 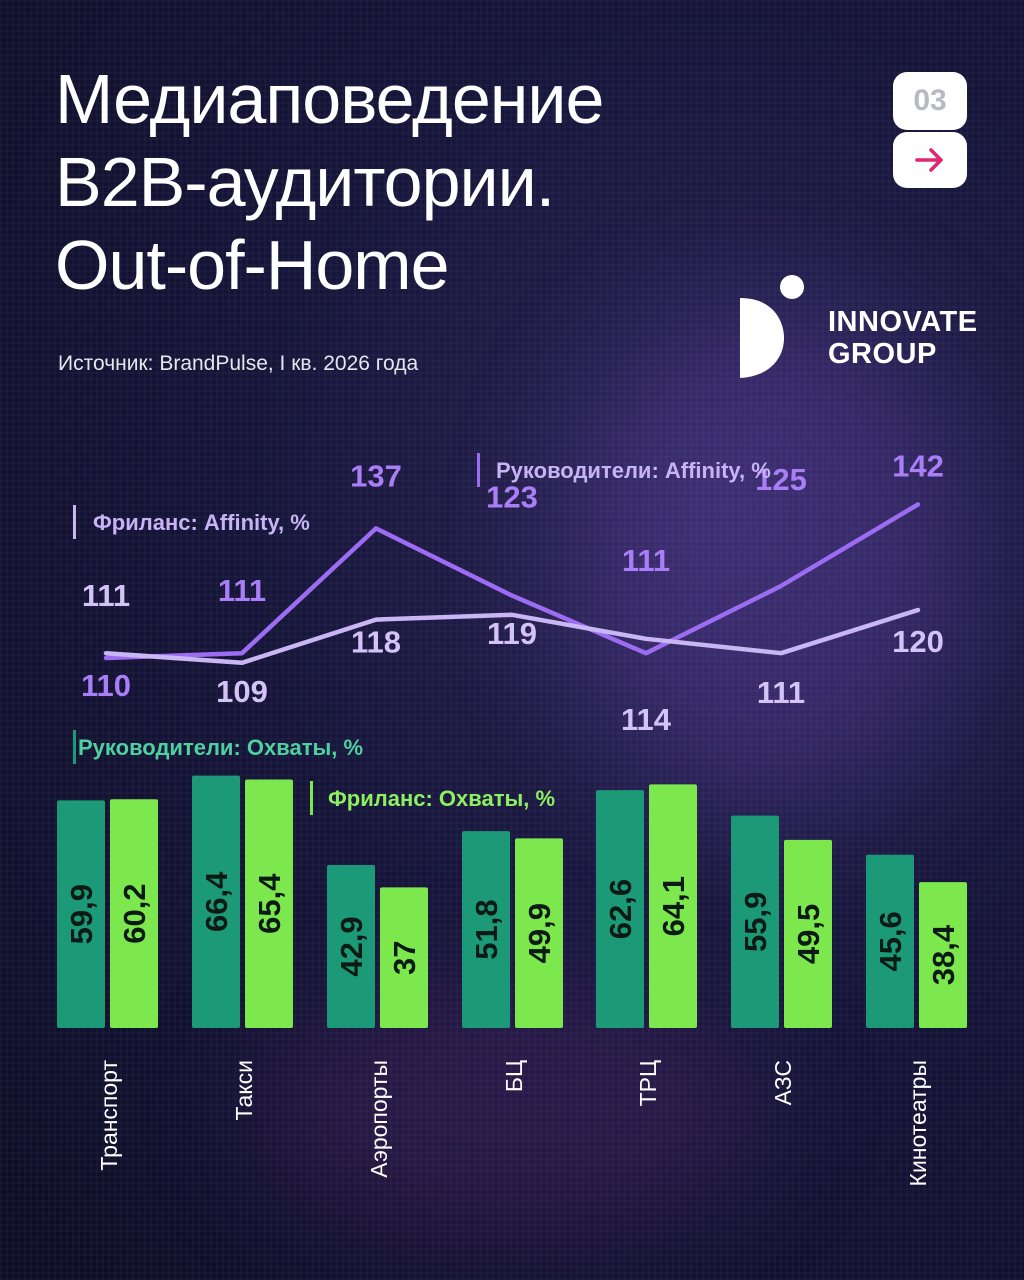 I want to click on bar-value-label: 49,9, so click(x=539, y=933).